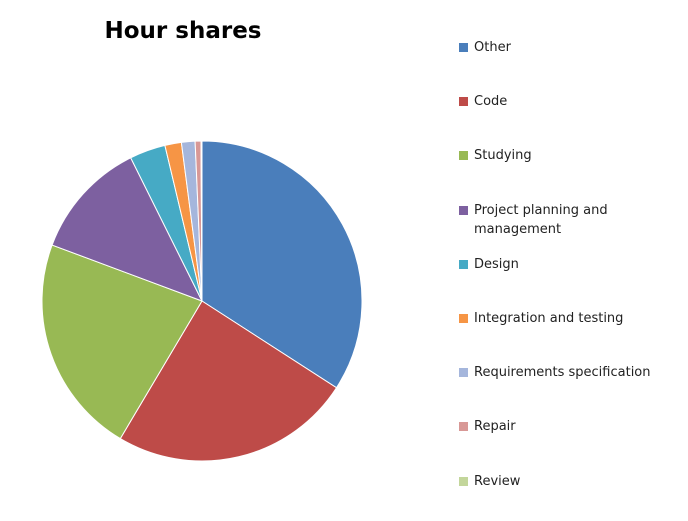 This screenshot has height=521, width=688. What do you see at coordinates (566, 481) in the screenshot?
I see `legend-item: Review` at bounding box center [566, 481].